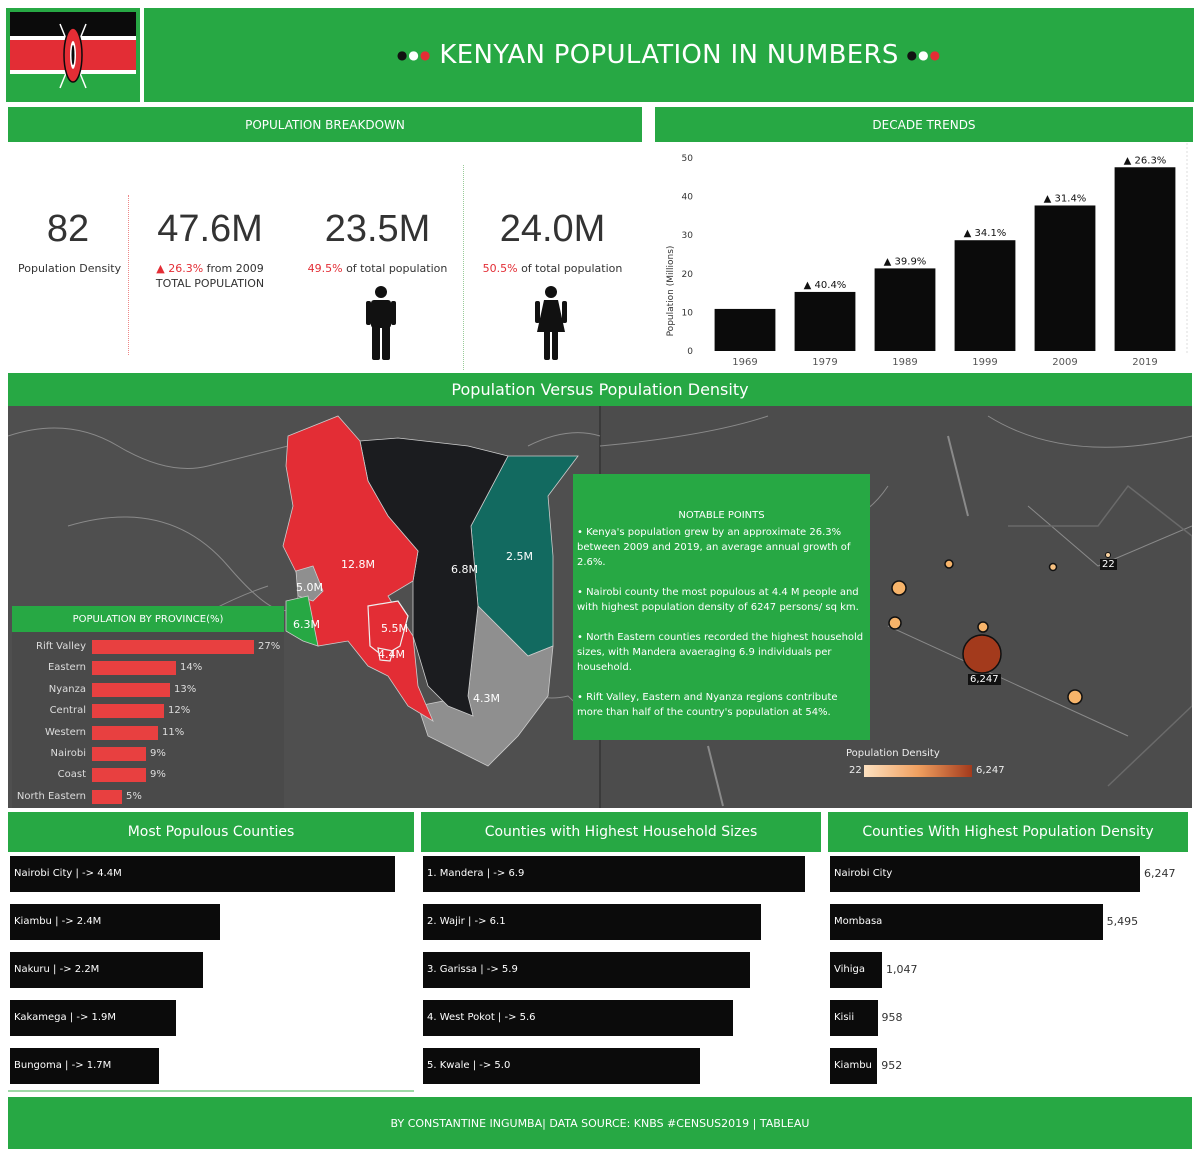 The image size is (1200, 1159). I want to click on province-nyanza, so click(302, 621).